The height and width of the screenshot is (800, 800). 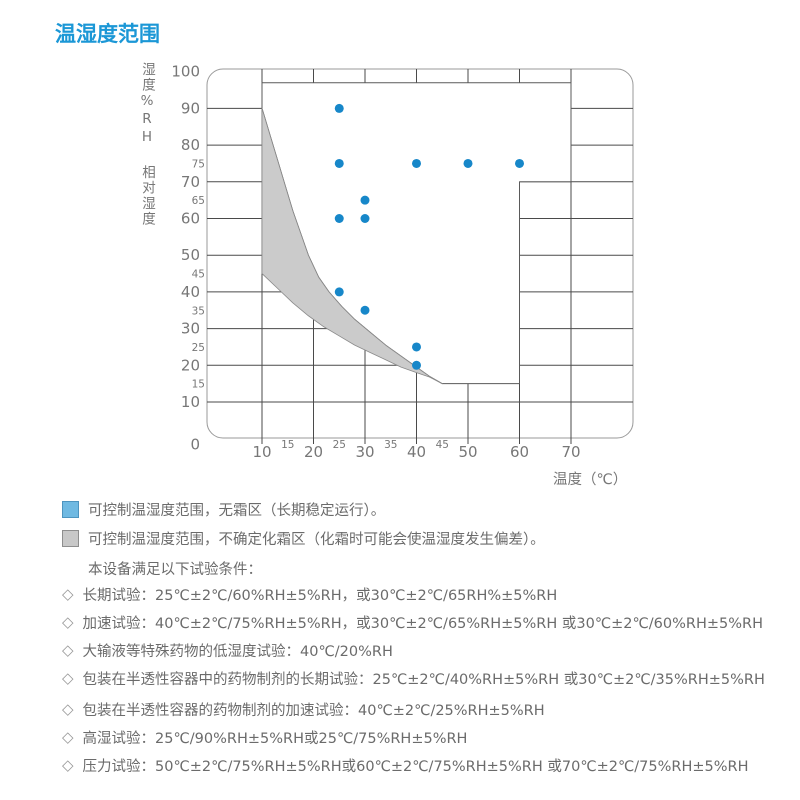 What do you see at coordinates (364, 452) in the screenshot?
I see `x-tick-label: 30` at bounding box center [364, 452].